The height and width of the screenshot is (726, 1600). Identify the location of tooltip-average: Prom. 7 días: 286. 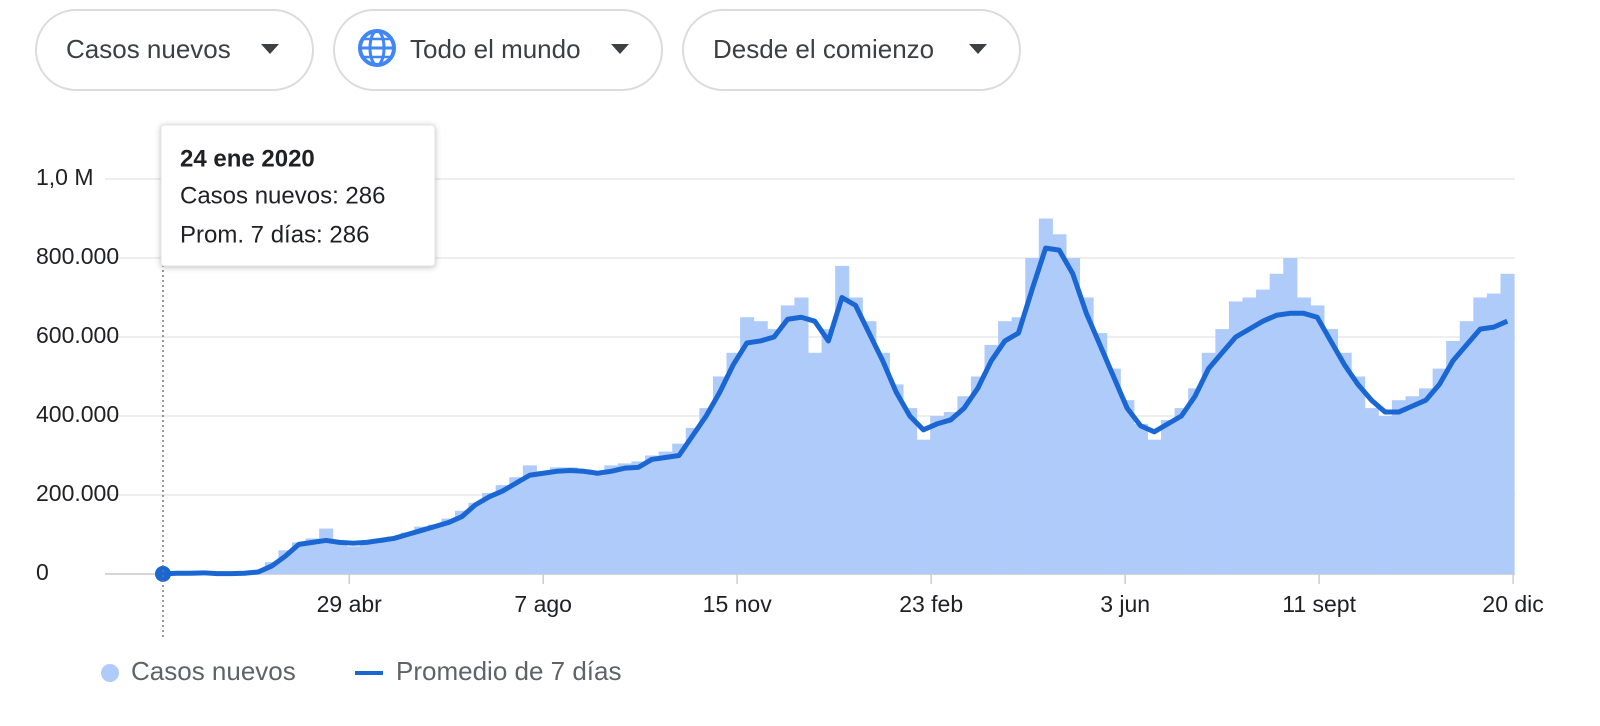
(274, 234).